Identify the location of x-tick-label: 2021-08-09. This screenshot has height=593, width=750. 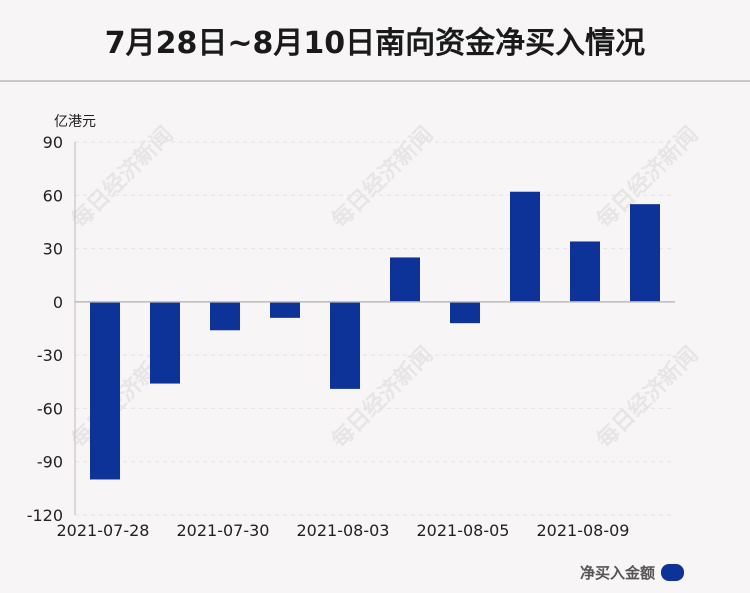
(583, 530).